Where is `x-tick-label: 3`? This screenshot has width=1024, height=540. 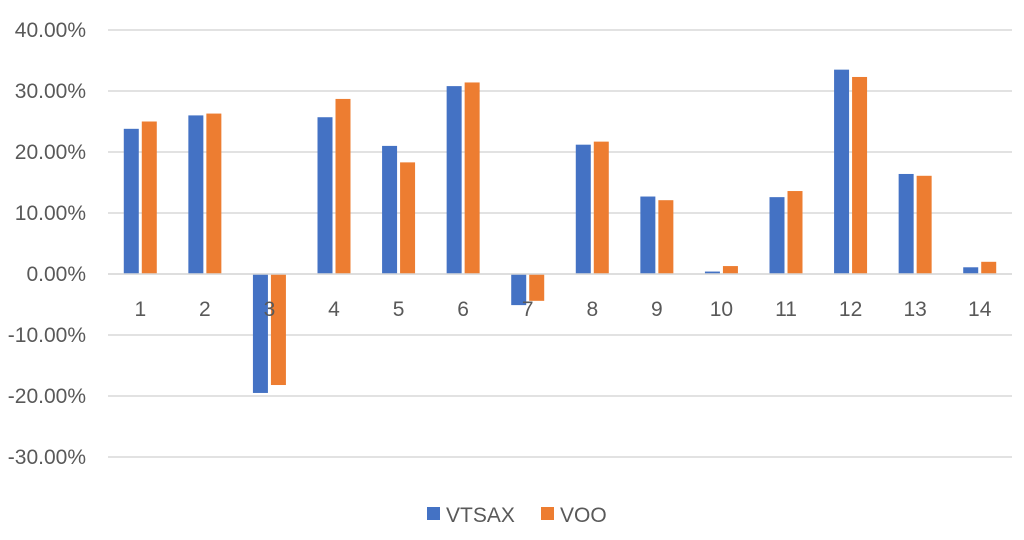
x-tick-label: 3 is located at coordinates (270, 309).